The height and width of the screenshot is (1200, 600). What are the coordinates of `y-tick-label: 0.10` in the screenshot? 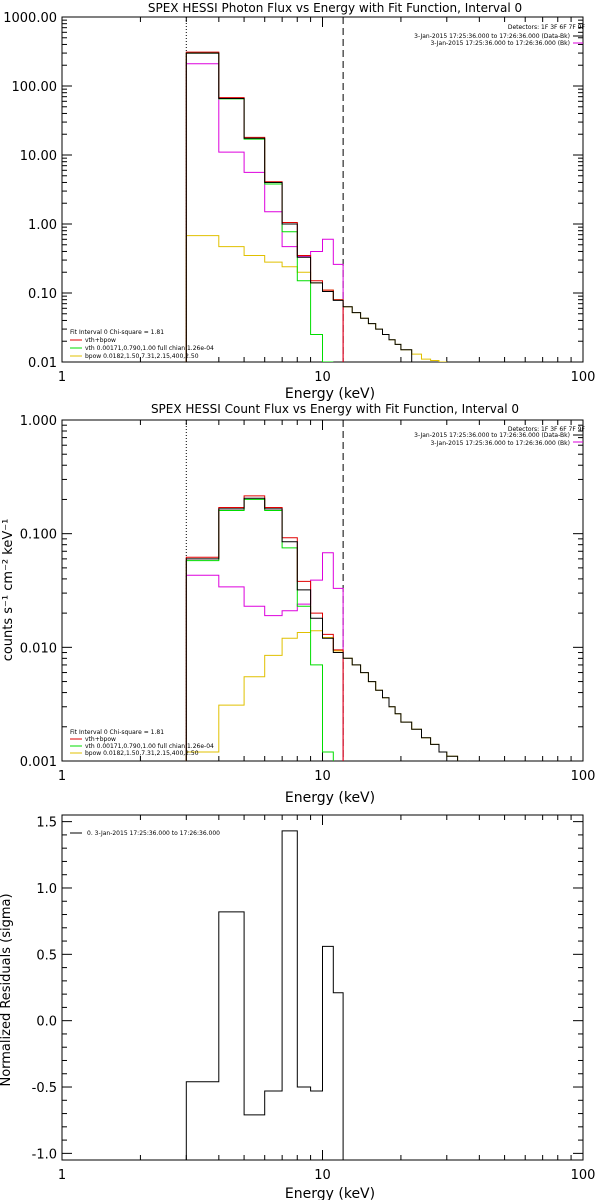 It's located at (42, 294).